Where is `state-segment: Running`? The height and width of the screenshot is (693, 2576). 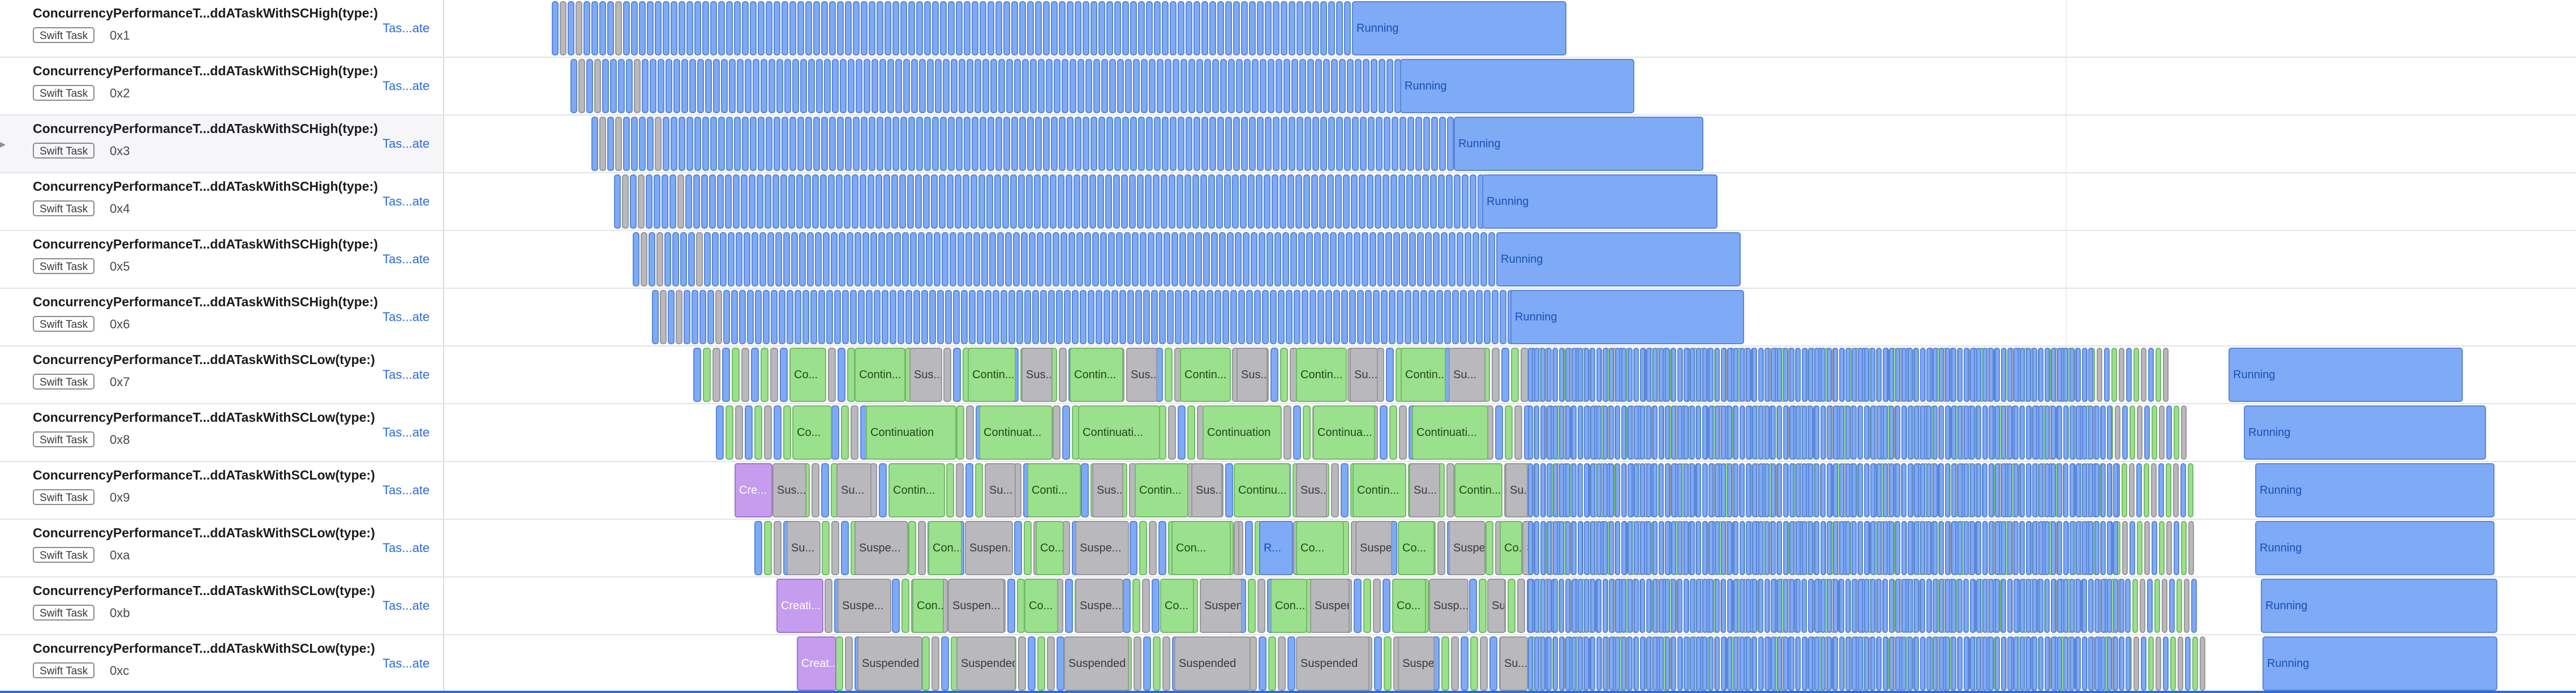 state-segment: Running is located at coordinates (1618, 259).